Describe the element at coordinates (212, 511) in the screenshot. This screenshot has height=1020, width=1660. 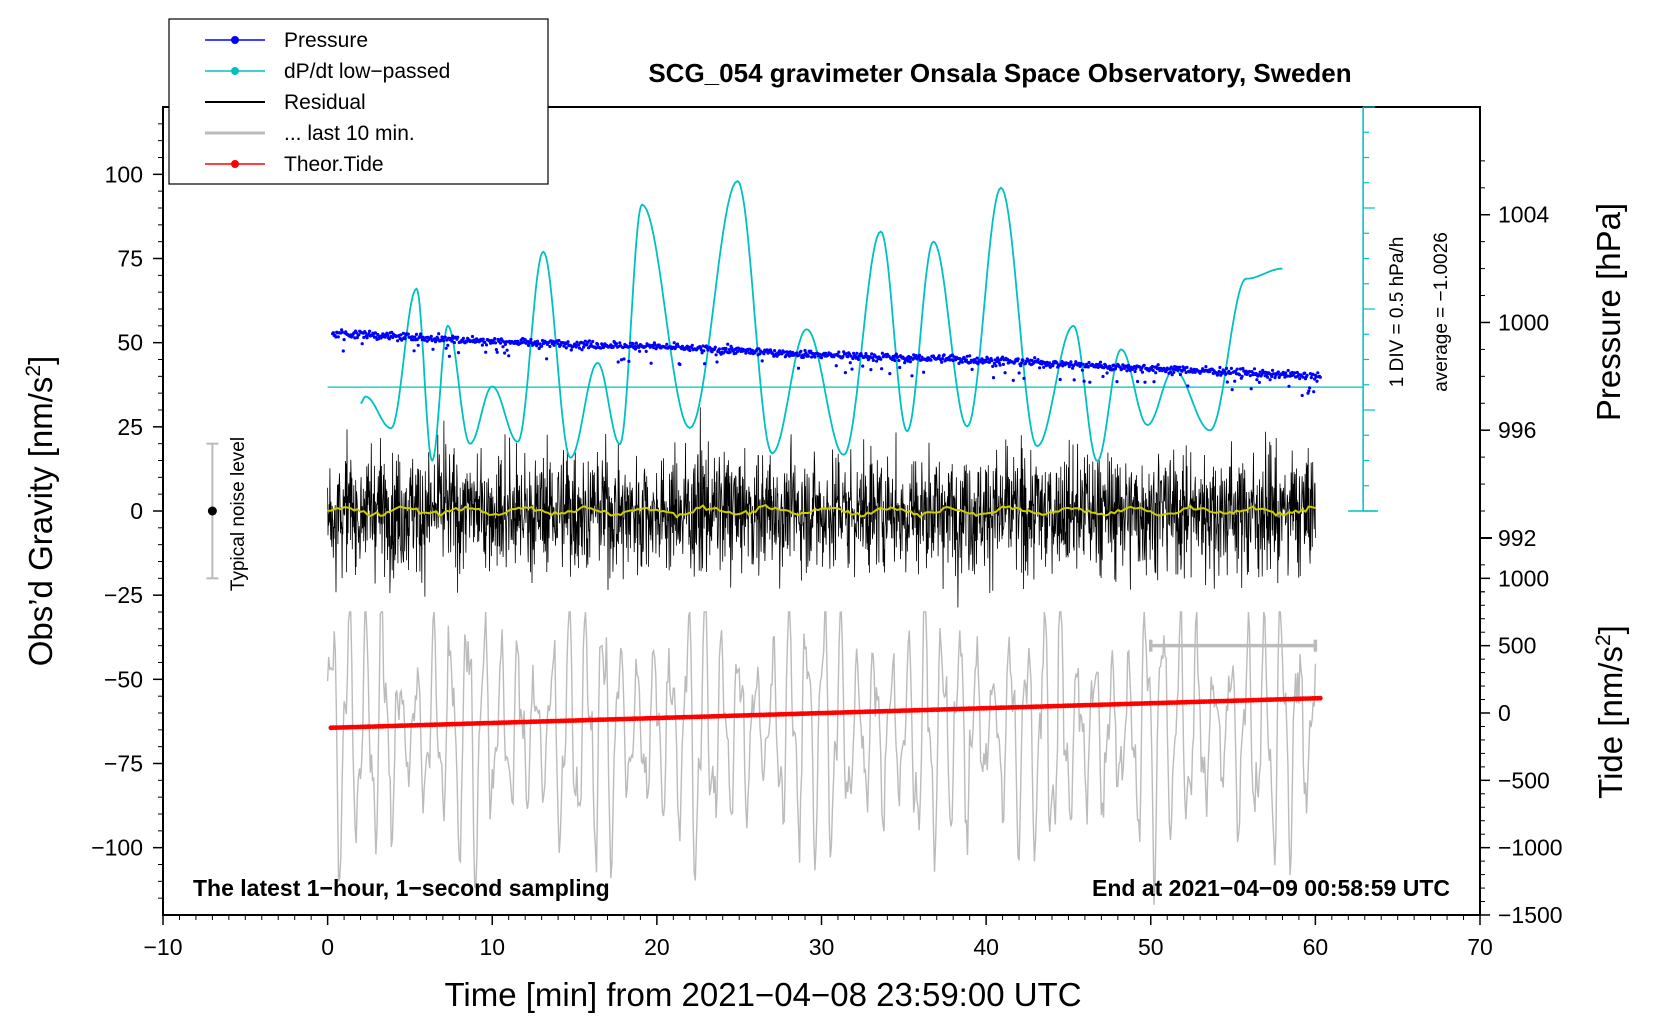
I see `noise-bar-dot` at that location.